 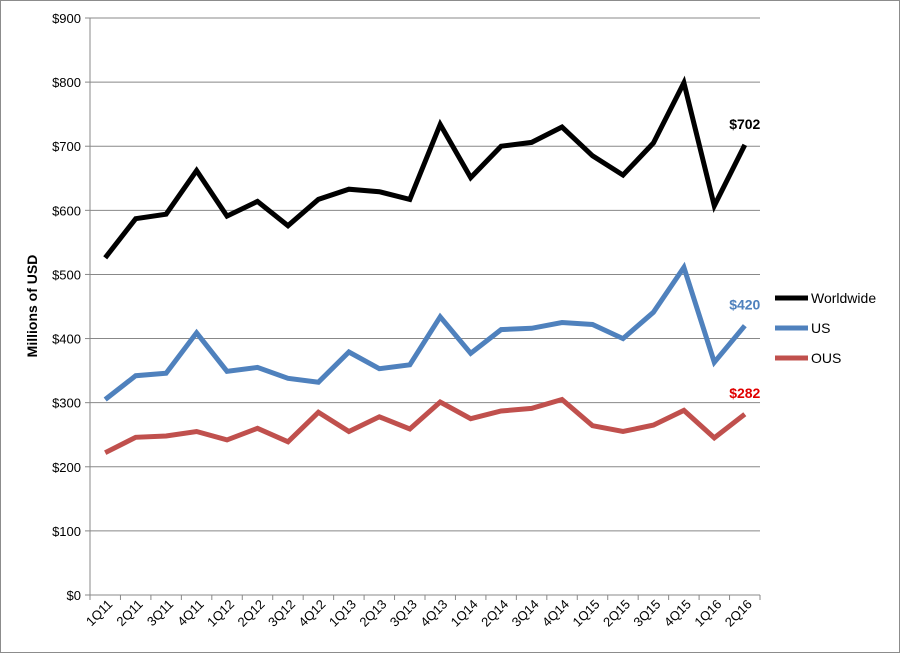 I want to click on x-tick-label: 2Q12, so click(x=251, y=613).